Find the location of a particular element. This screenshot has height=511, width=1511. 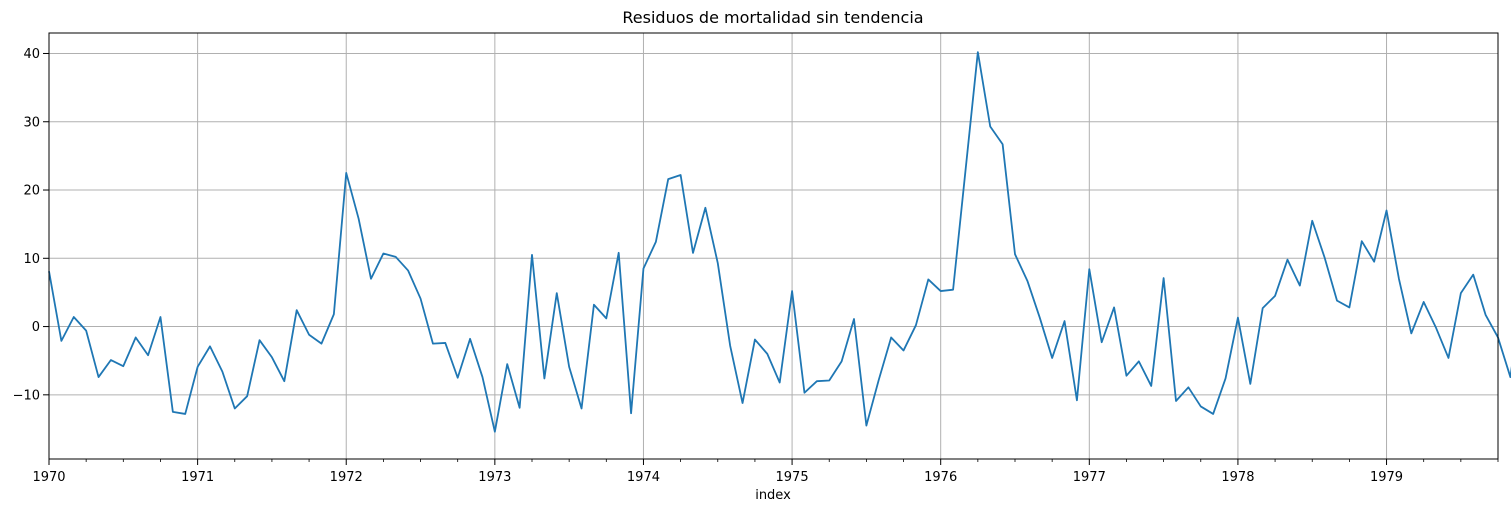

y-axis: −10 0 10 20 30 40 is located at coordinates (31, 225).